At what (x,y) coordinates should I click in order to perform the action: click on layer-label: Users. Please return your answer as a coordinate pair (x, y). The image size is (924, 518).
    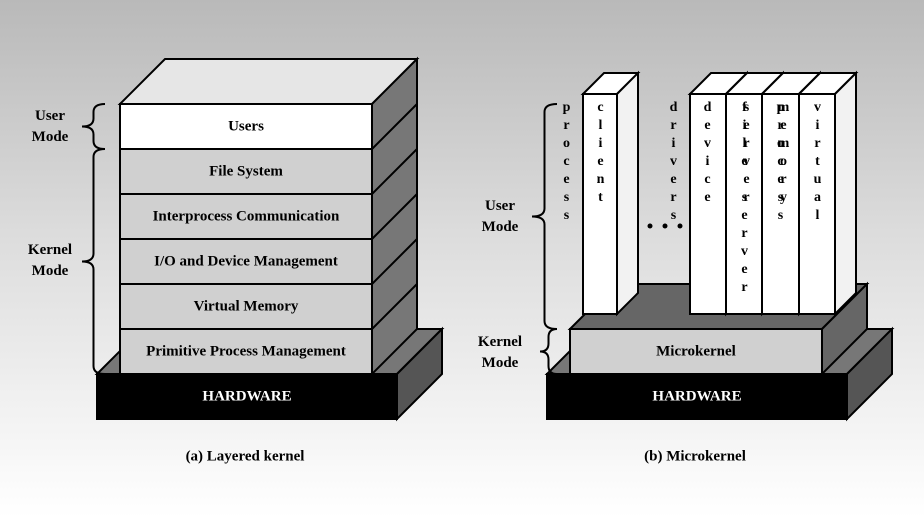
    Looking at the image, I should click on (246, 126).